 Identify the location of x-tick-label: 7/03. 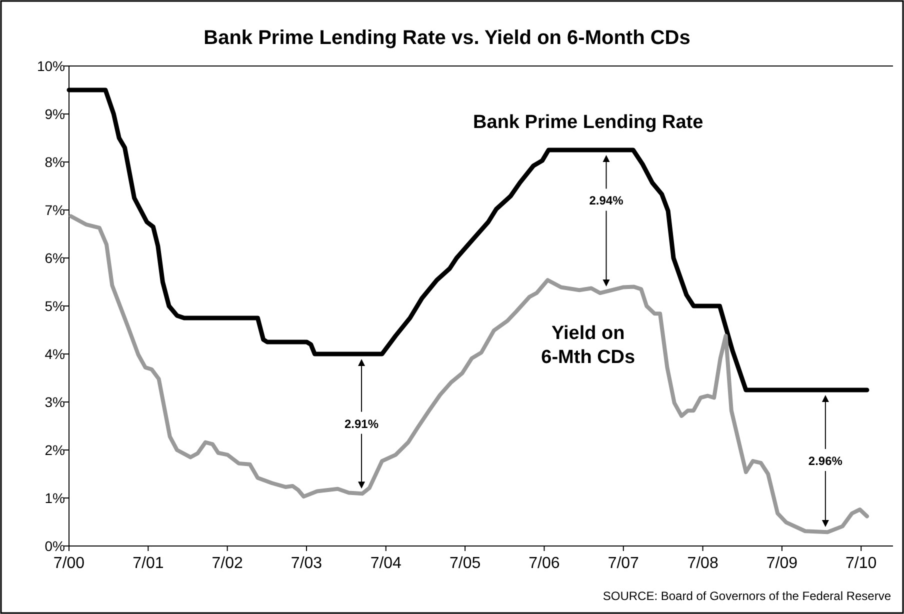
(306, 563).